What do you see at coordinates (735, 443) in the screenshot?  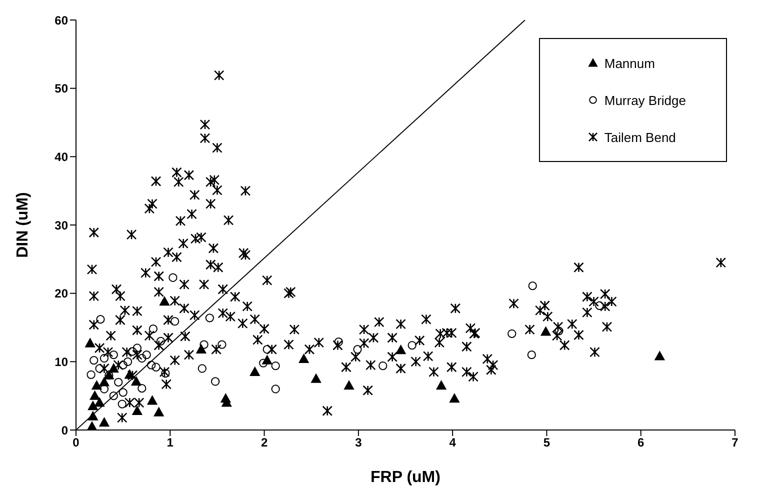 I see `x-tick-label: 7` at bounding box center [735, 443].